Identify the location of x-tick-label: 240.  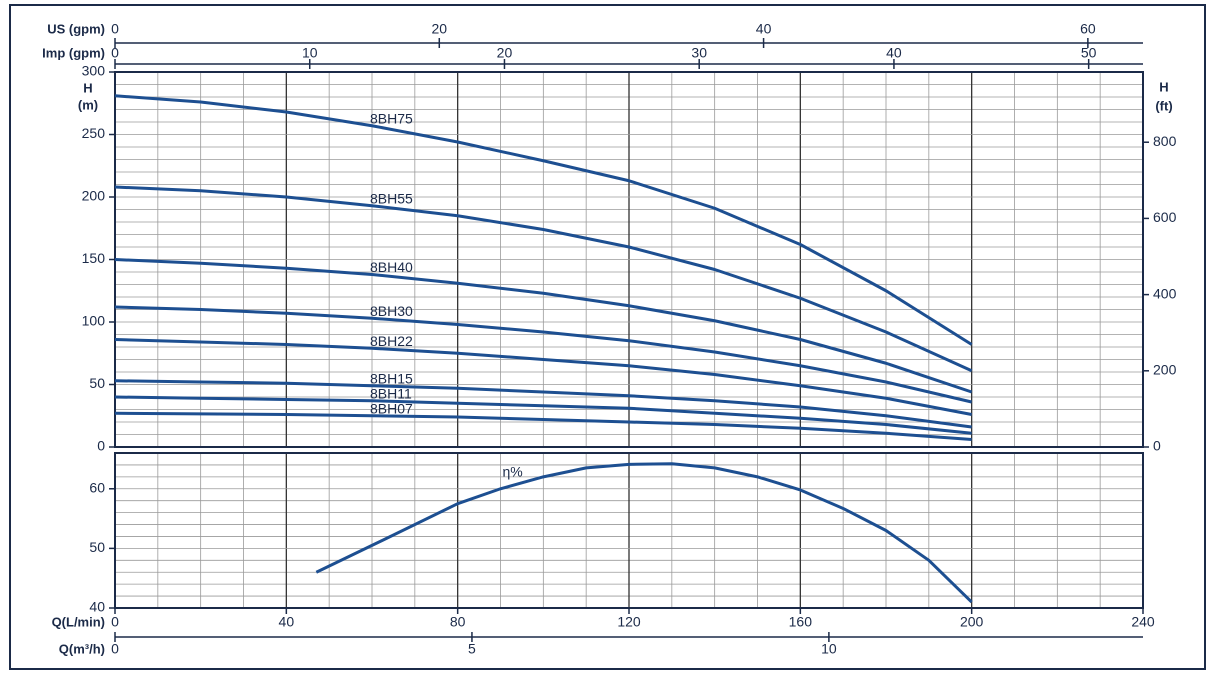
(1143, 622).